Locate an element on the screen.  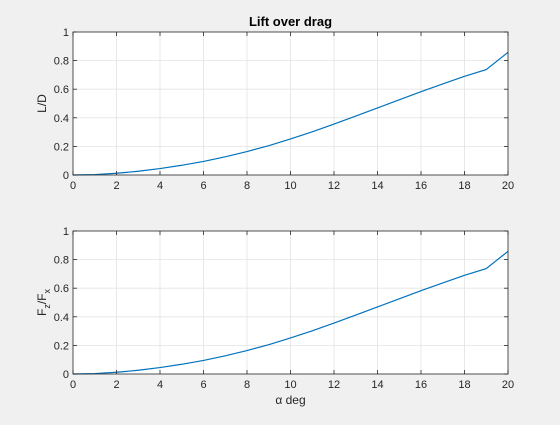
y-axis-label-top: L/D is located at coordinates (42, 103).